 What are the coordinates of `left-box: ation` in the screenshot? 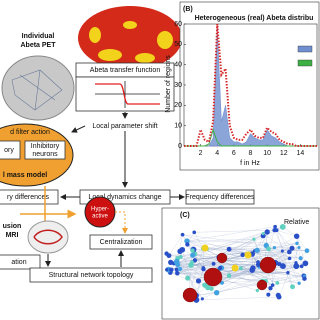 It's located at (18, 262).